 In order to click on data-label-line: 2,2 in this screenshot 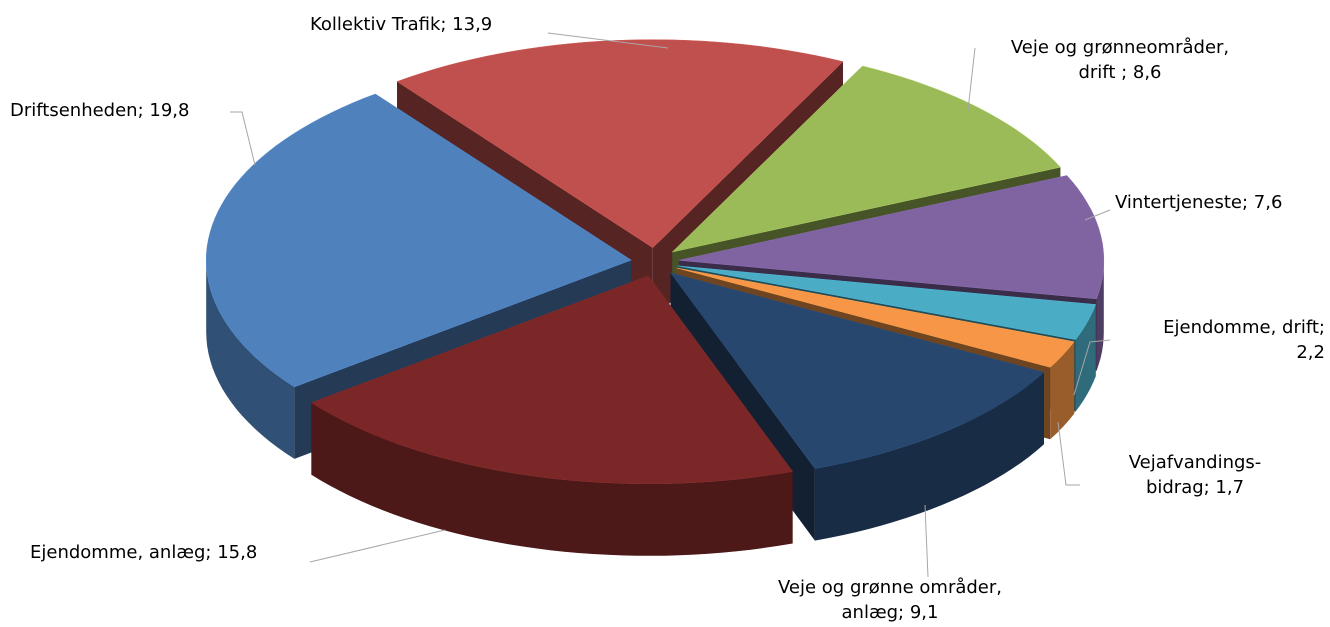, I will do `click(1310, 352)`.